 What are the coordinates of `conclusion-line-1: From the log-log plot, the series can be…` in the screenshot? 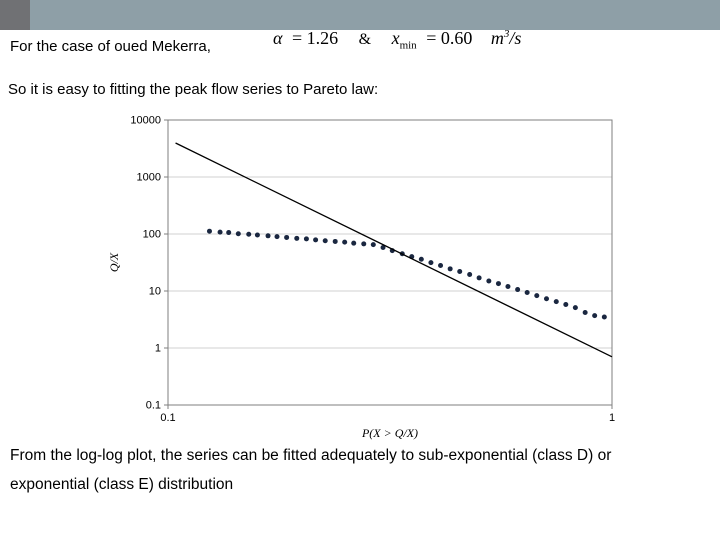 It's located at (311, 455).